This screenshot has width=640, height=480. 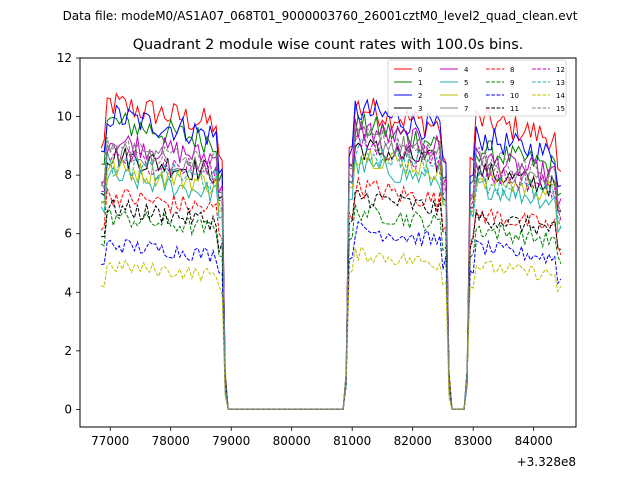 What do you see at coordinates (473, 441) in the screenshot?
I see `x-tick-label: 83000` at bounding box center [473, 441].